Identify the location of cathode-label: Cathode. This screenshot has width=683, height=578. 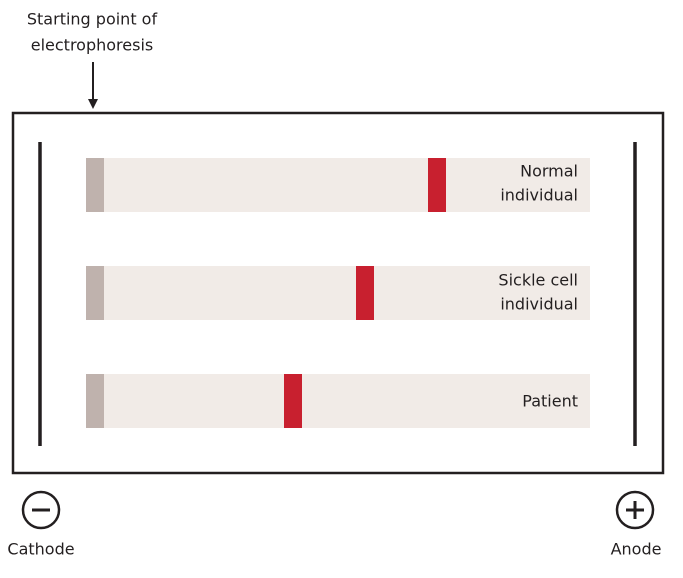
(40, 549).